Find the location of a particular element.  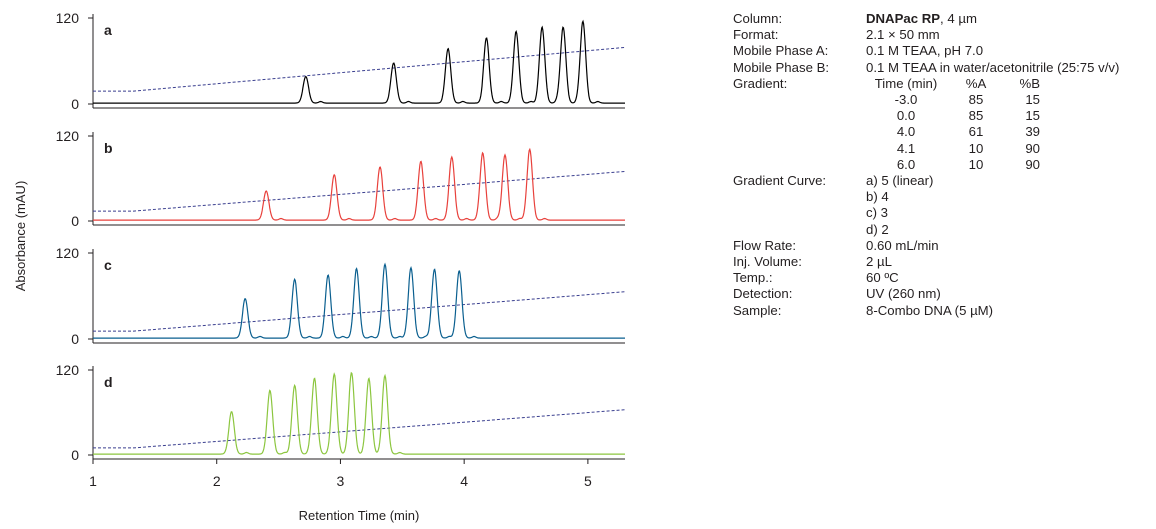

gradient-table-row: 6.0 10 90 is located at coordinates (943, 165).